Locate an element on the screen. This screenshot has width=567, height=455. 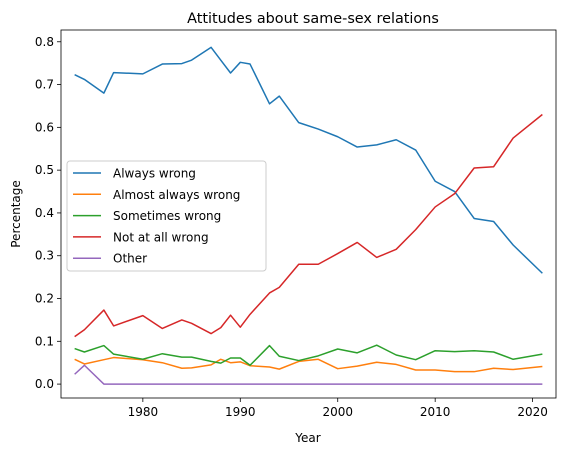
x-axis: 1980 1990 2000 2010 2020 is located at coordinates (338, 408).